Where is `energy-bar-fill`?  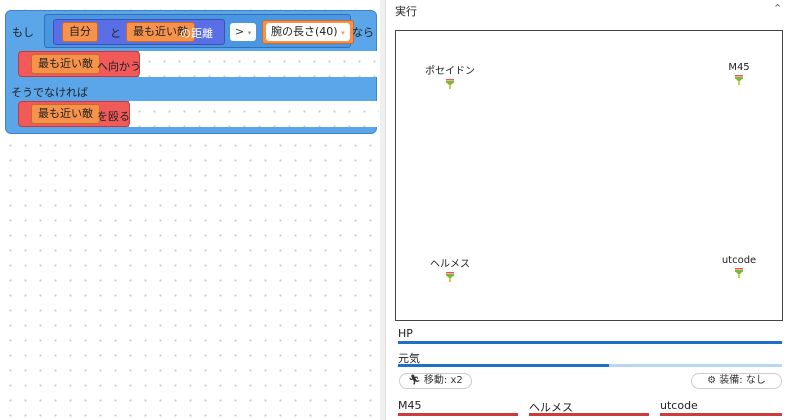
energy-bar-fill is located at coordinates (504, 365).